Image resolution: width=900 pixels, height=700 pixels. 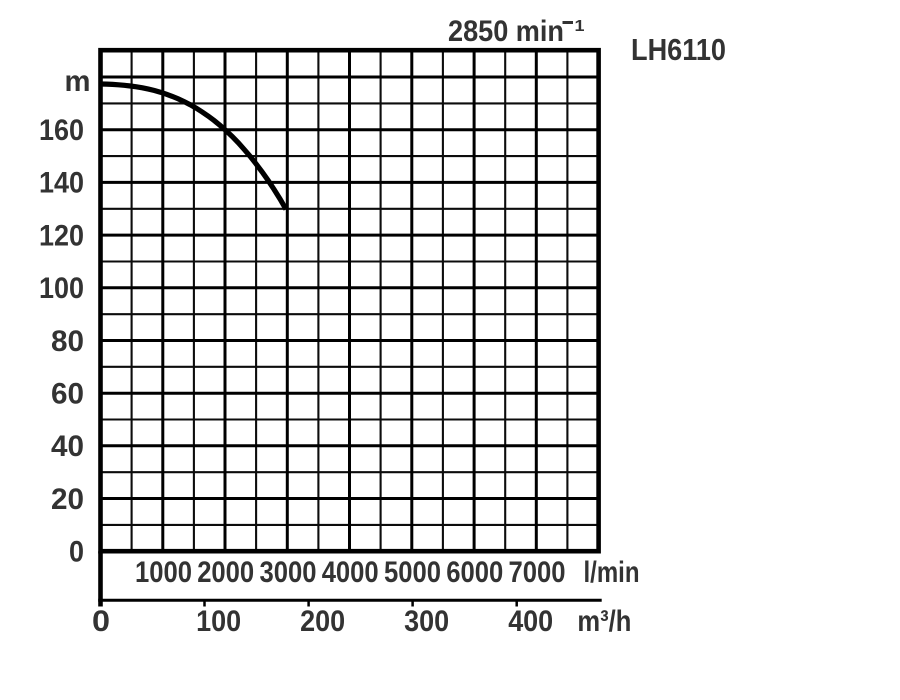 I want to click on svg-text: 1, so click(x=580, y=26).